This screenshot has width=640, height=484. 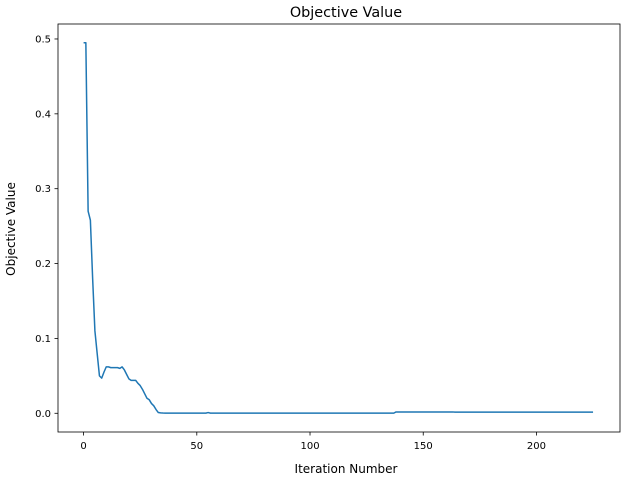 What do you see at coordinates (43, 39) in the screenshot?
I see `y-tick-label: 0.5` at bounding box center [43, 39].